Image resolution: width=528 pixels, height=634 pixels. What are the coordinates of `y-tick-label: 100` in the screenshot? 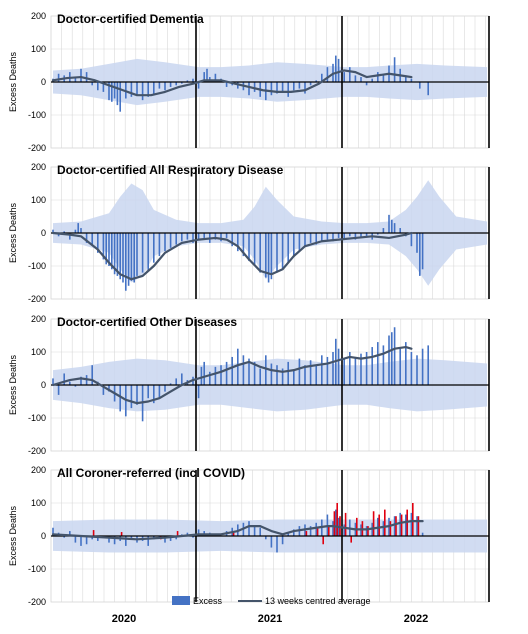 It's located at (38, 49).